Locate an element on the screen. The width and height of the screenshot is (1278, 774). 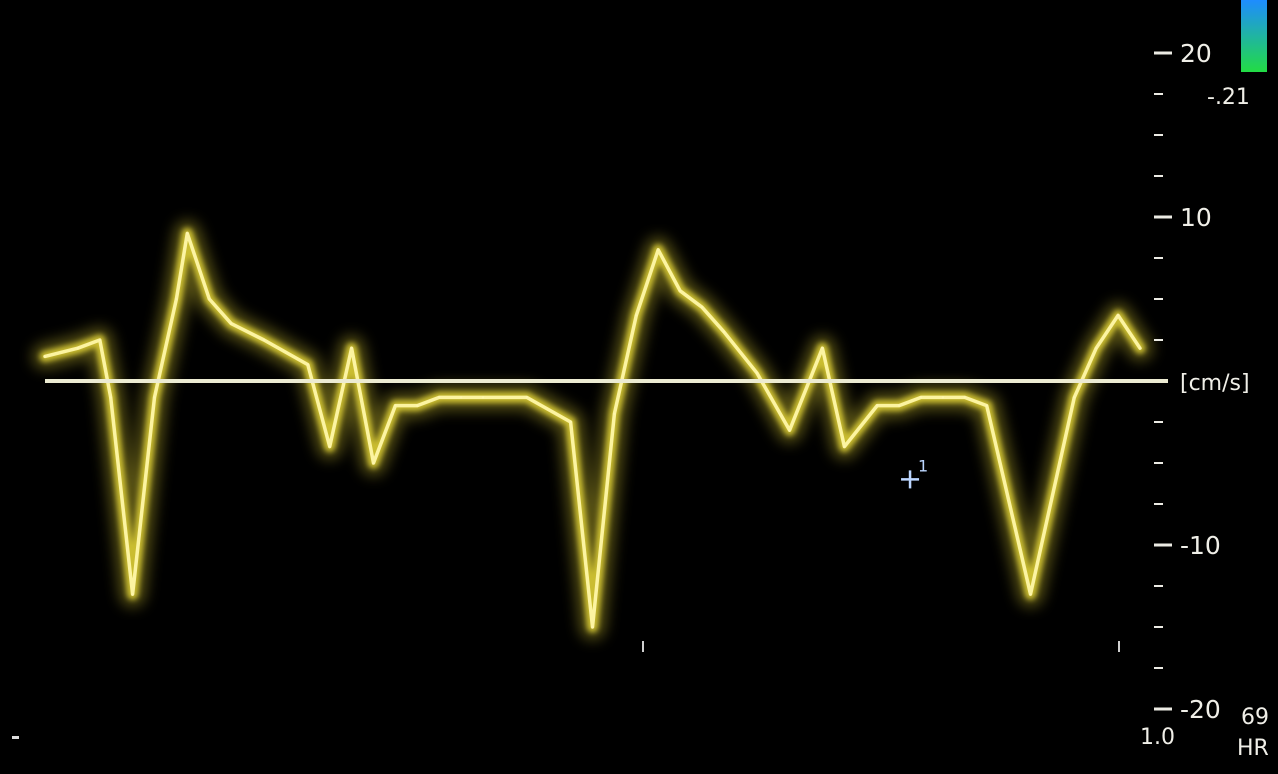
y-tick-label: -10 is located at coordinates (1200, 545).